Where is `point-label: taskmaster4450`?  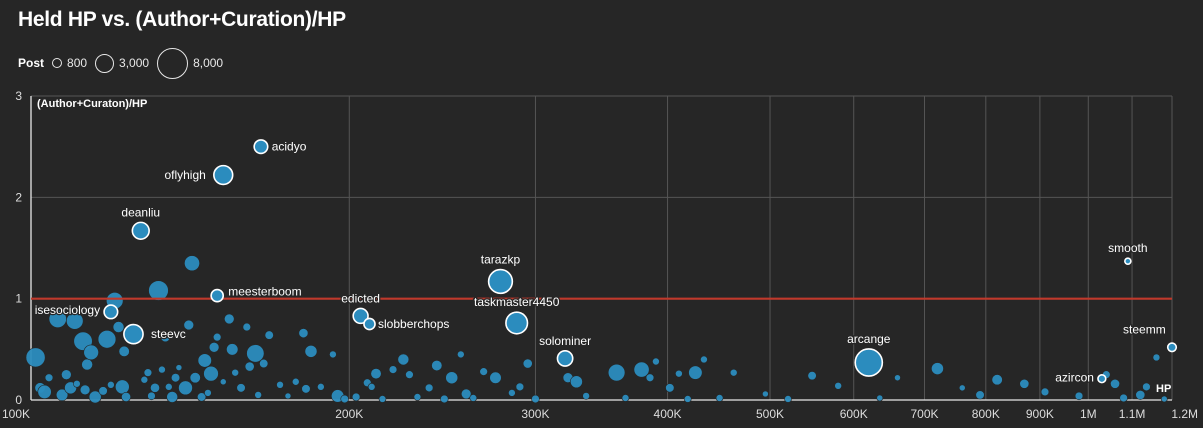 point-label: taskmaster4450 is located at coordinates (517, 302).